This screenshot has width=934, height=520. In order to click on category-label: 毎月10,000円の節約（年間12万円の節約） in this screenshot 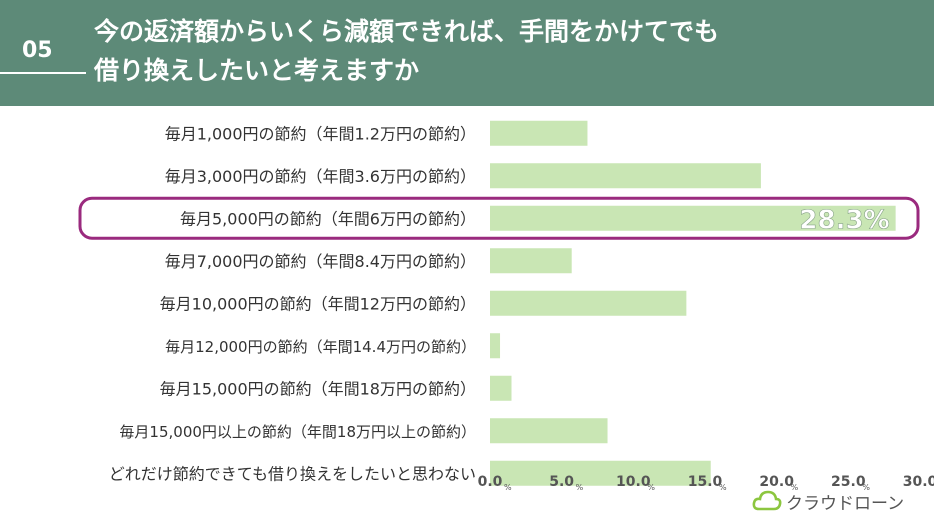, I will do `click(318, 303)`.